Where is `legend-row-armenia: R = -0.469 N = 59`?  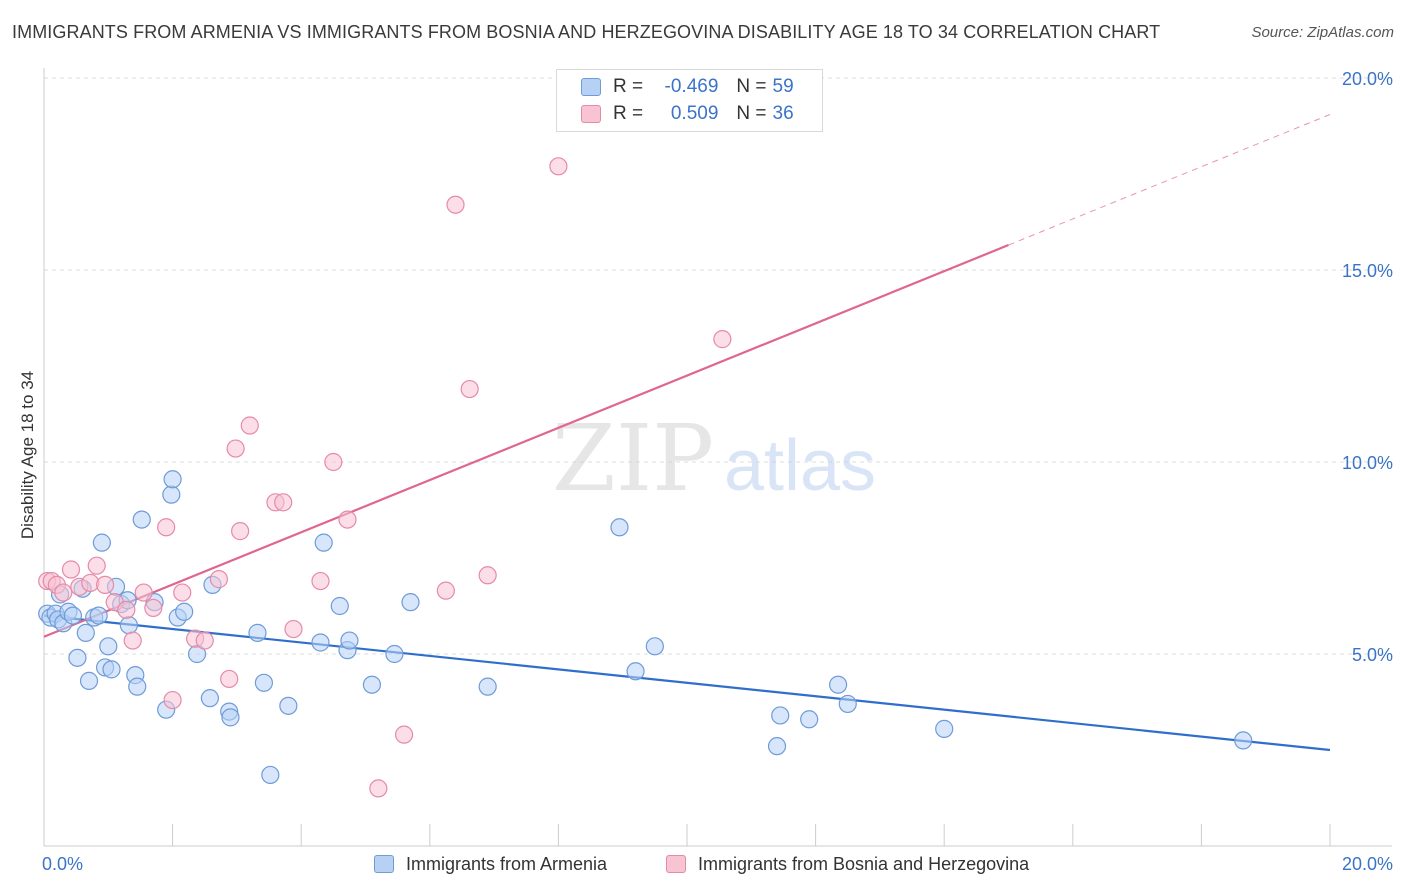 legend-row-armenia: R = -0.469 N = 59 is located at coordinates (692, 87).